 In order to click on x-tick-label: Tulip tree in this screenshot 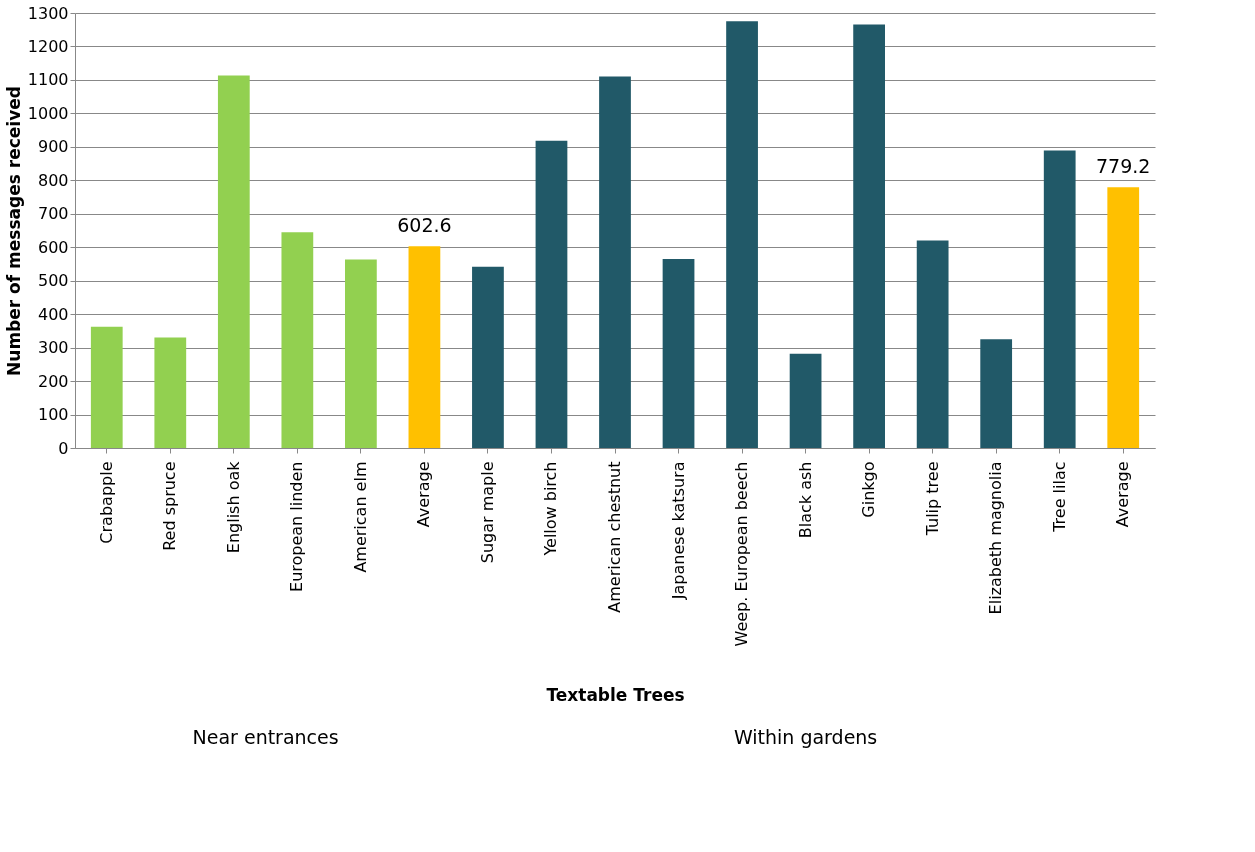, I will do `click(932, 499)`.